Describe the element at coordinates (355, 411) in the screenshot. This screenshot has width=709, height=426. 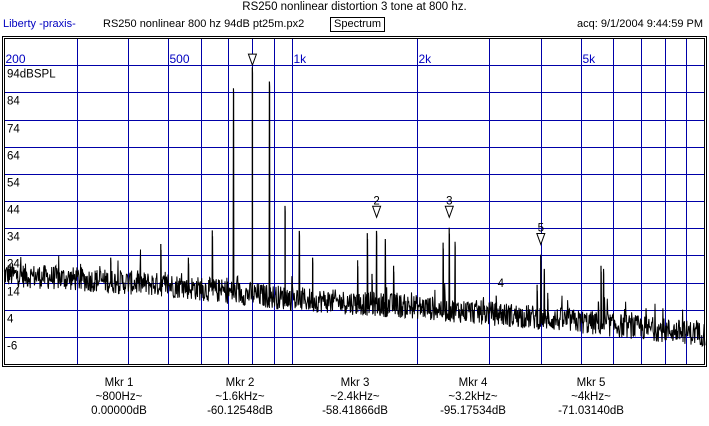
I see `marker-value: -58.41866dB` at that location.